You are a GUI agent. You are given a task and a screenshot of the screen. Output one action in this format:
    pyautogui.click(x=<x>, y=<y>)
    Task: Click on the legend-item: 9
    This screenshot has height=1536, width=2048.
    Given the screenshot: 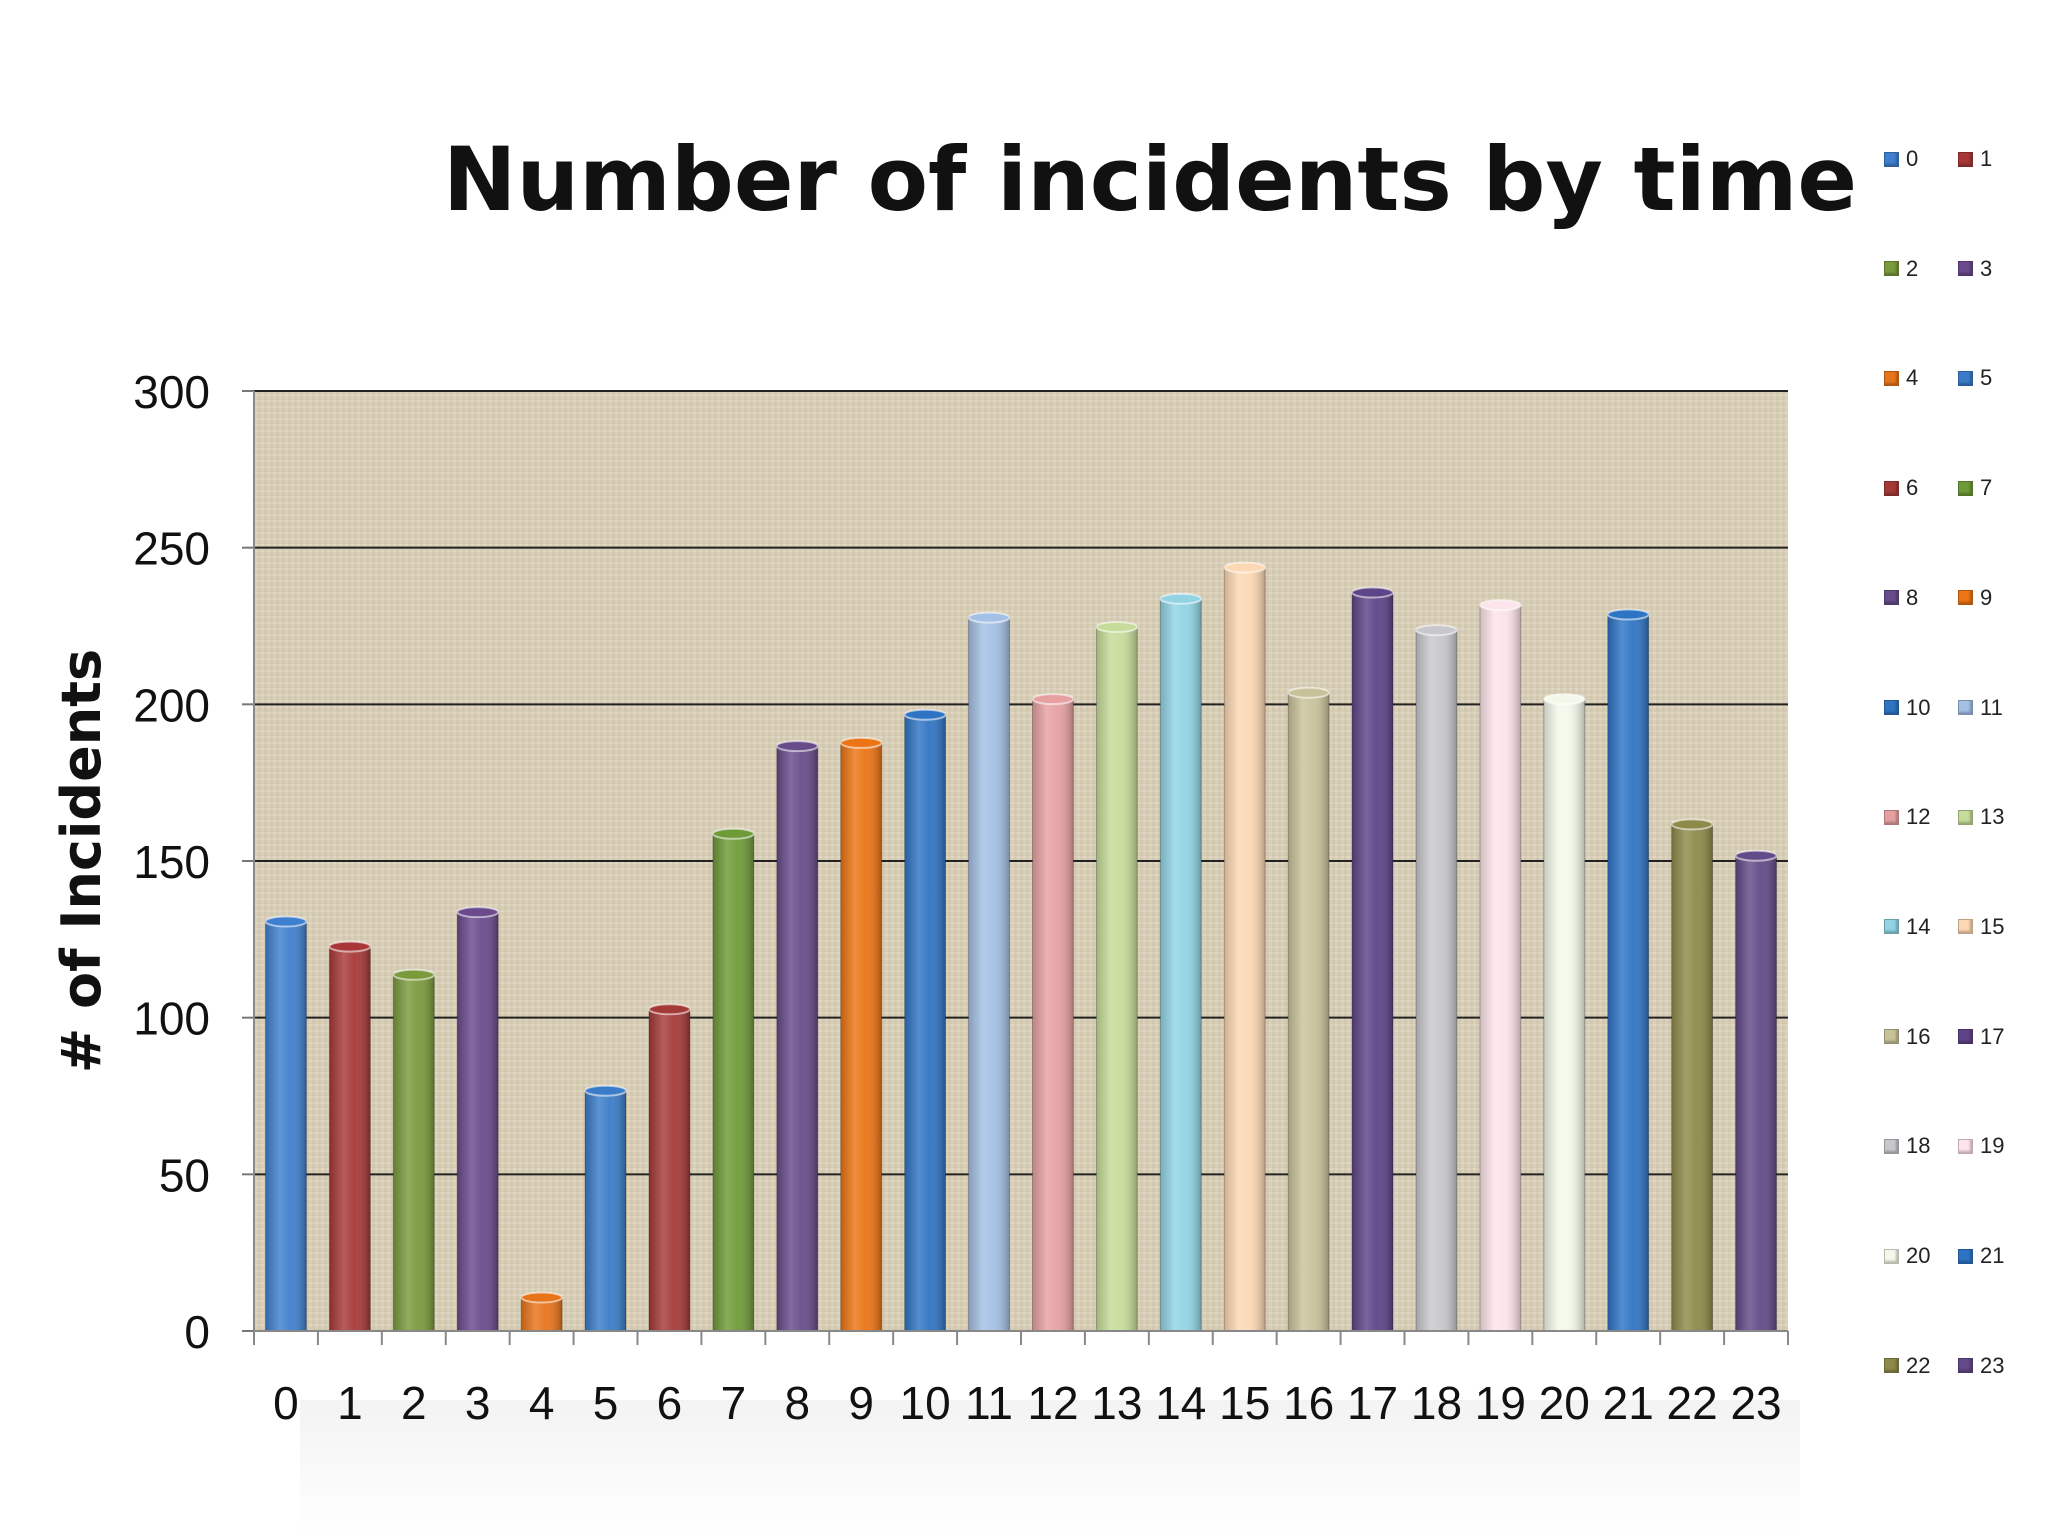 What is the action you would take?
    pyautogui.click(x=1975, y=598)
    